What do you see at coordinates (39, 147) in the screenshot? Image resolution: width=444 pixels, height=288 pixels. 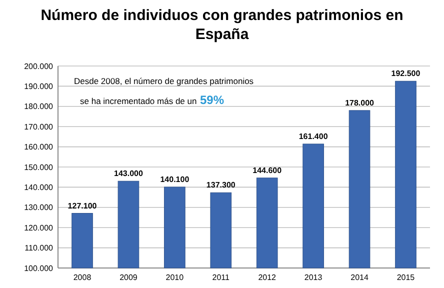 I see `y-tick-label: 160.000` at bounding box center [39, 147].